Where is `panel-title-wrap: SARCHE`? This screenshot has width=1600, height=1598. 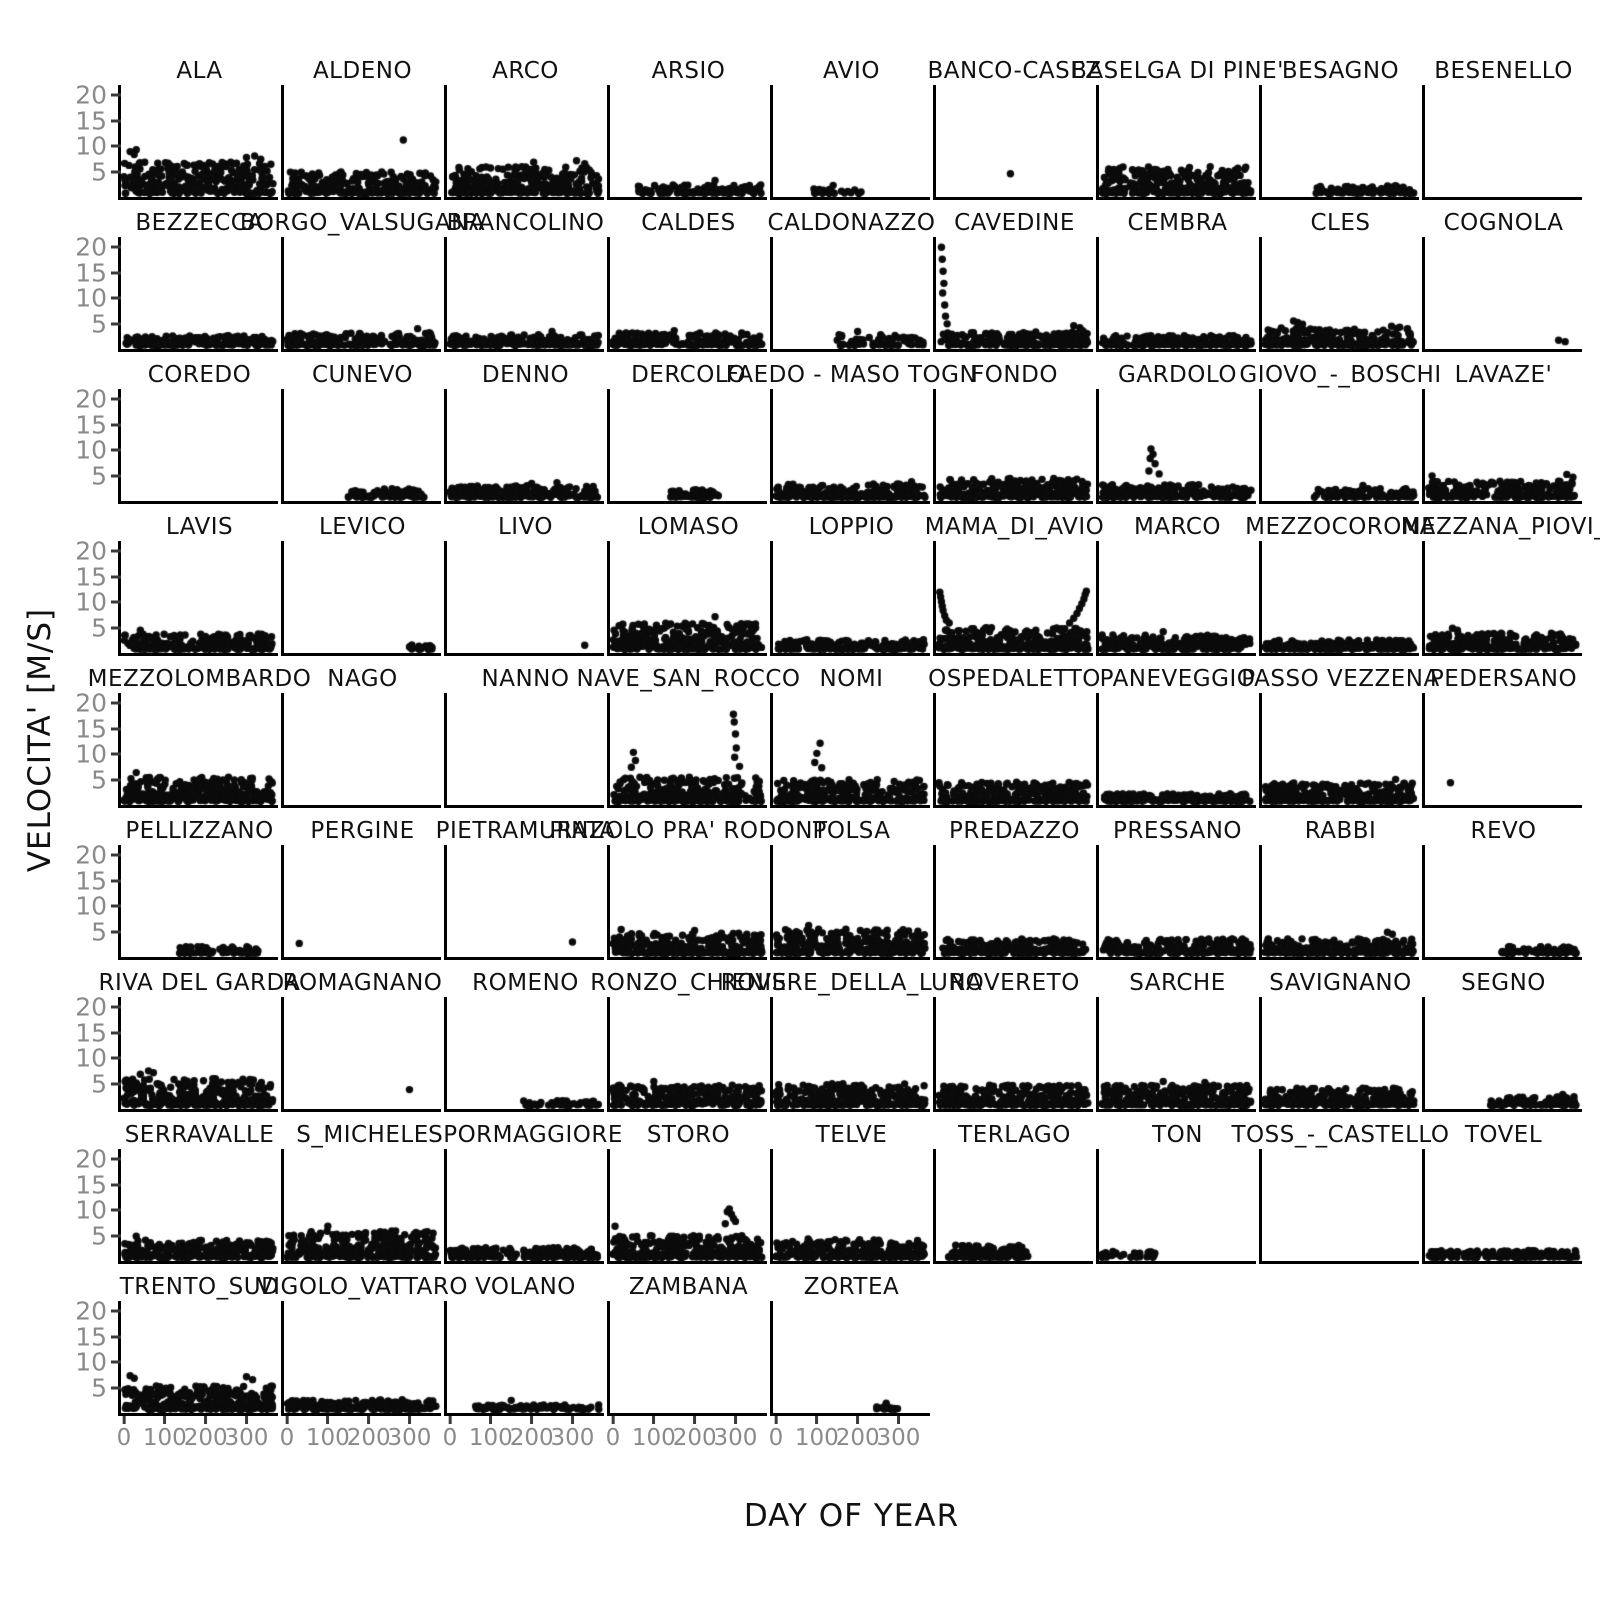
panel-title-wrap: SARCHE is located at coordinates (1177, 980).